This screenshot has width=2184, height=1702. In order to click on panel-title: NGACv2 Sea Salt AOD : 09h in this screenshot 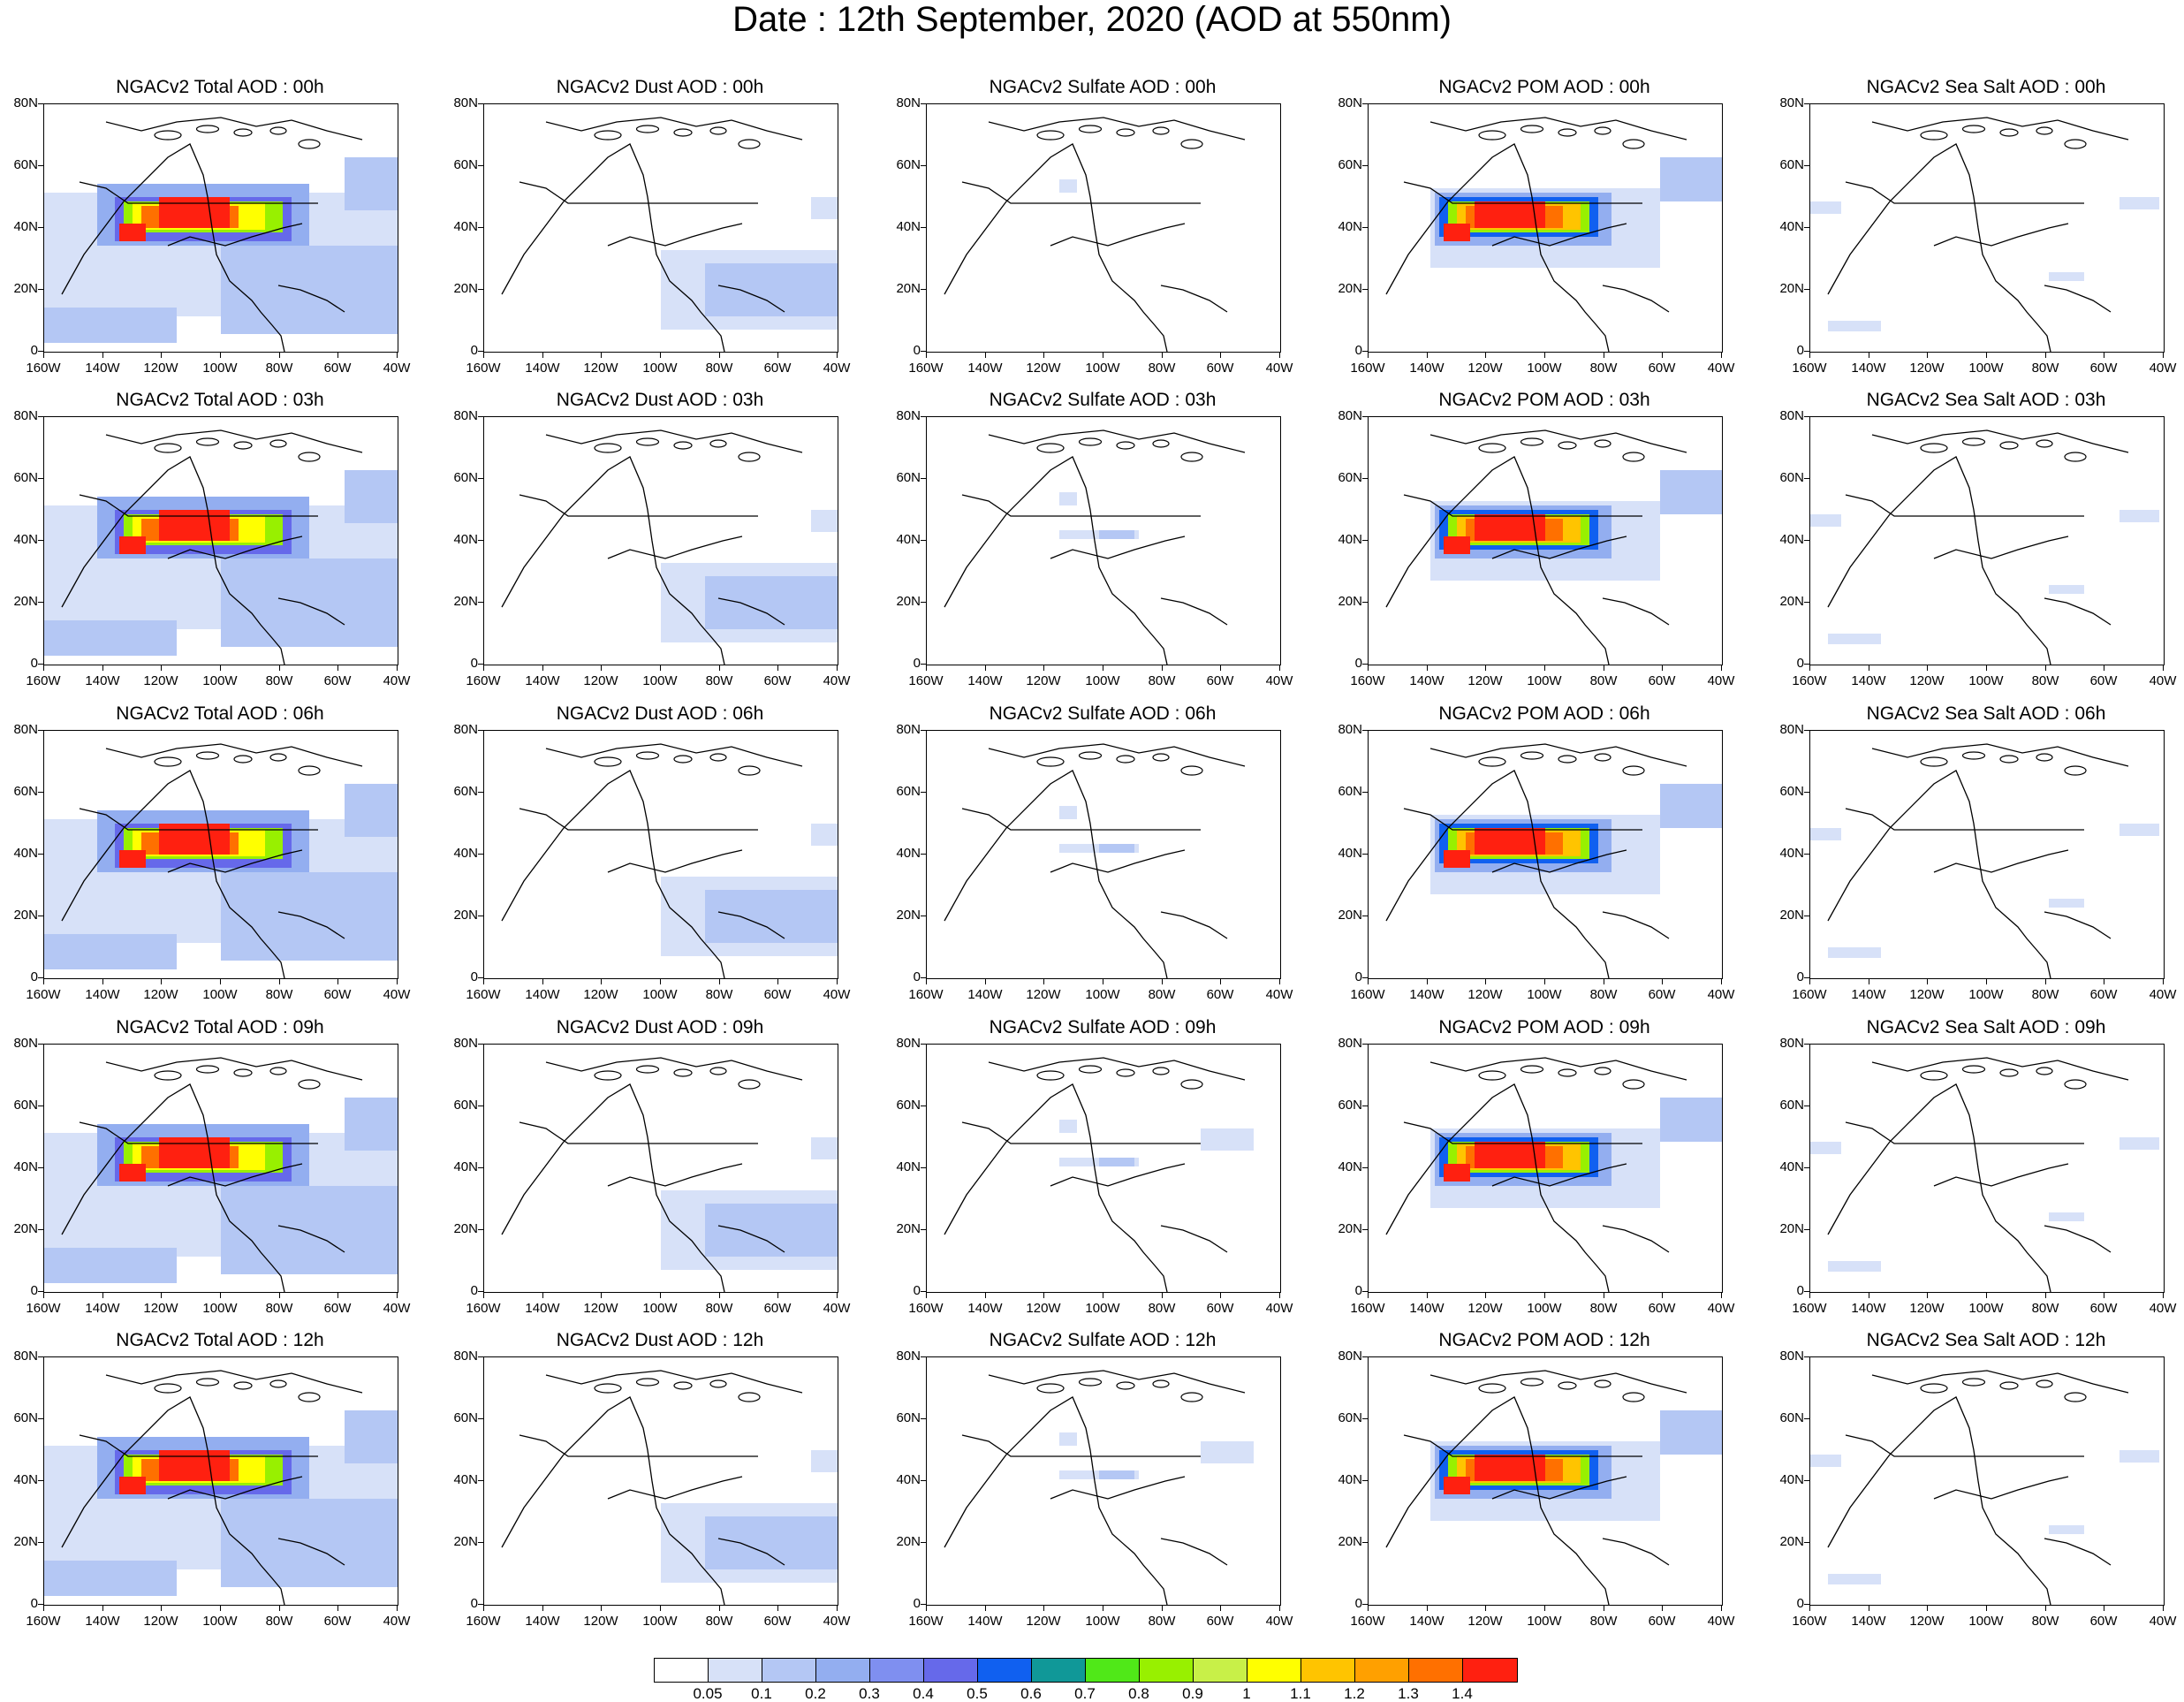, I will do `click(1986, 1027)`.